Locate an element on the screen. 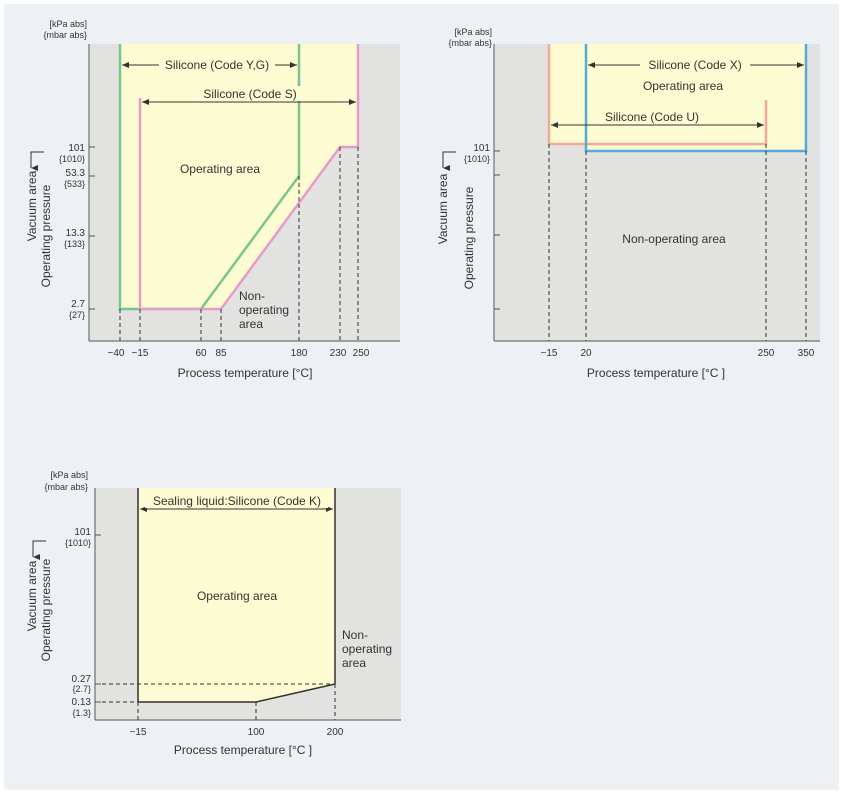 This screenshot has height=812, width=843. y-tick-label: 0.27 is located at coordinates (82, 679).